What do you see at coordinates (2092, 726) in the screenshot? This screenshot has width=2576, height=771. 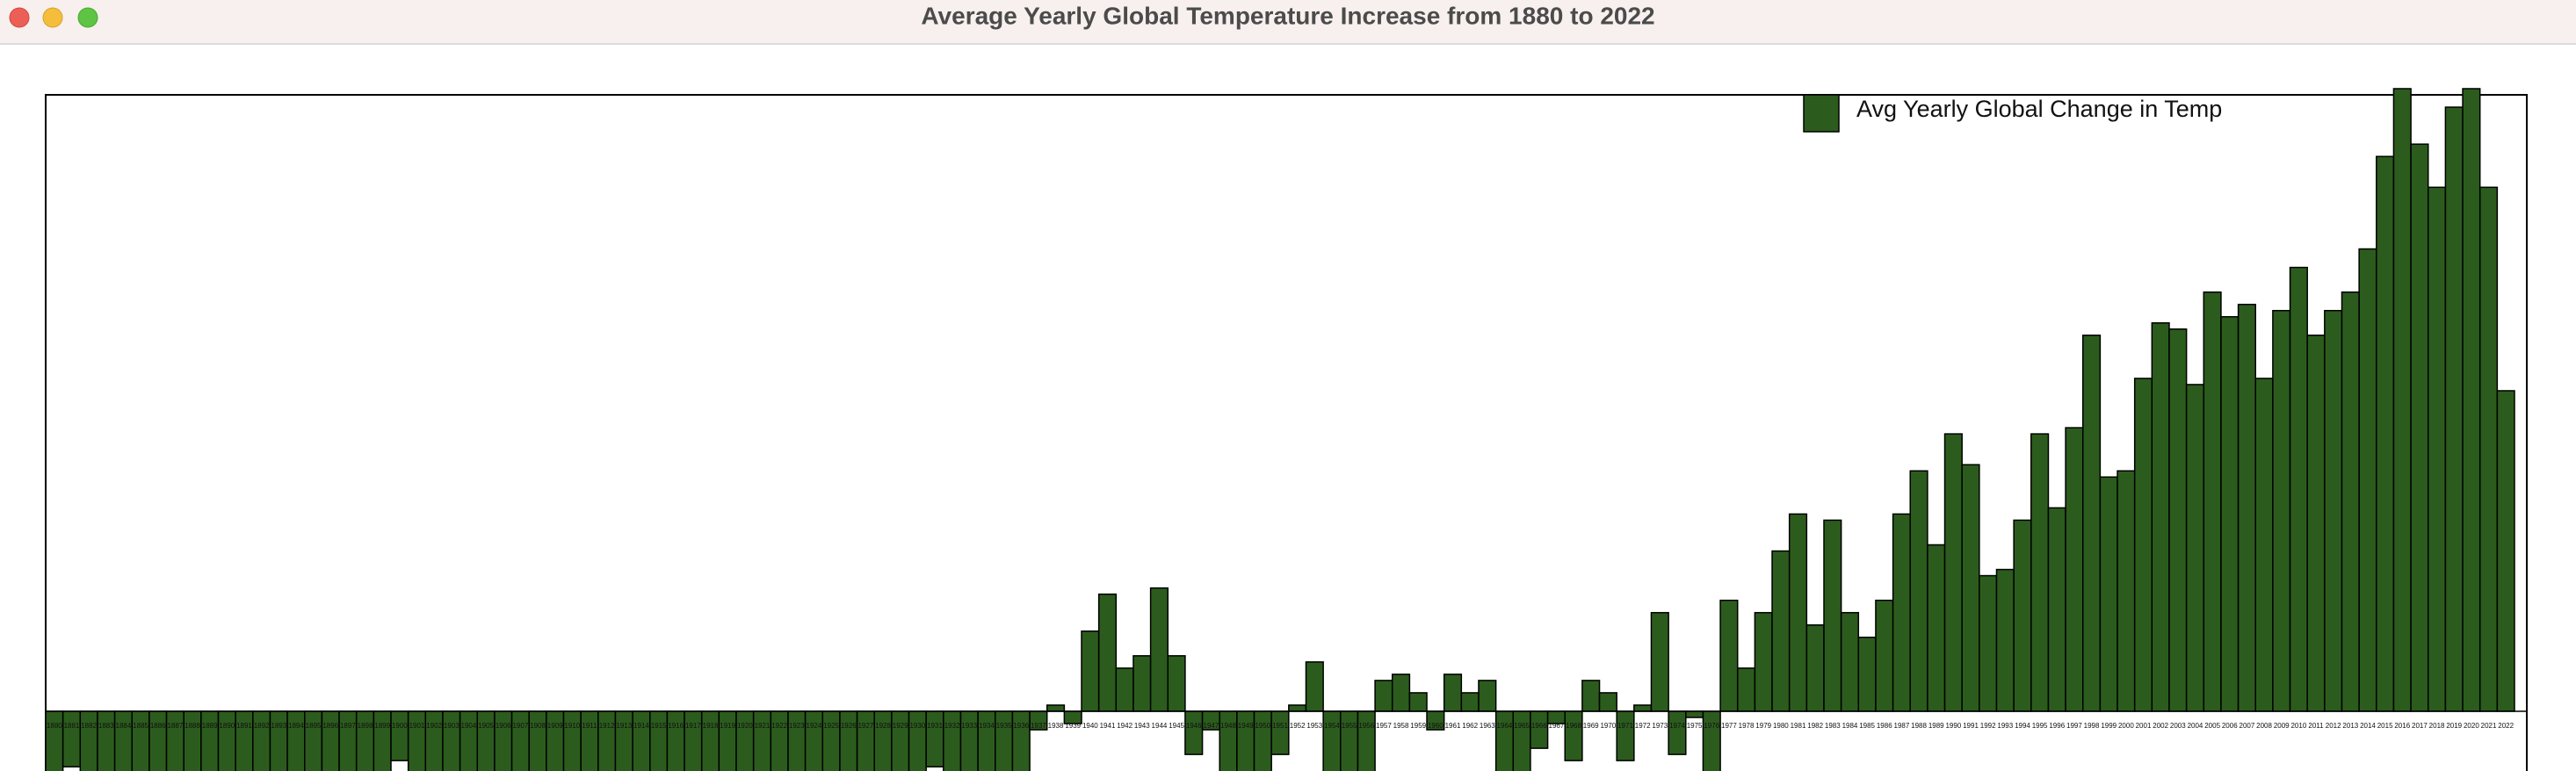 I see `x-tick-label: 1998` at bounding box center [2092, 726].